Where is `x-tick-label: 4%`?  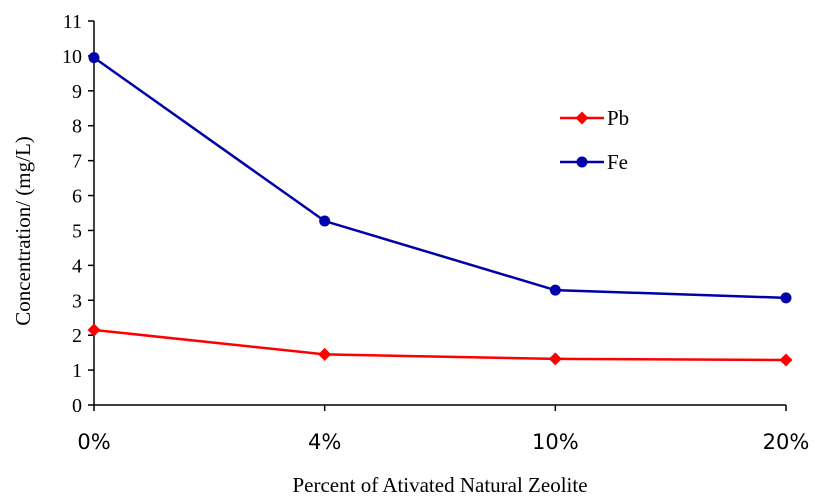 x-tick-label: 4% is located at coordinates (324, 442).